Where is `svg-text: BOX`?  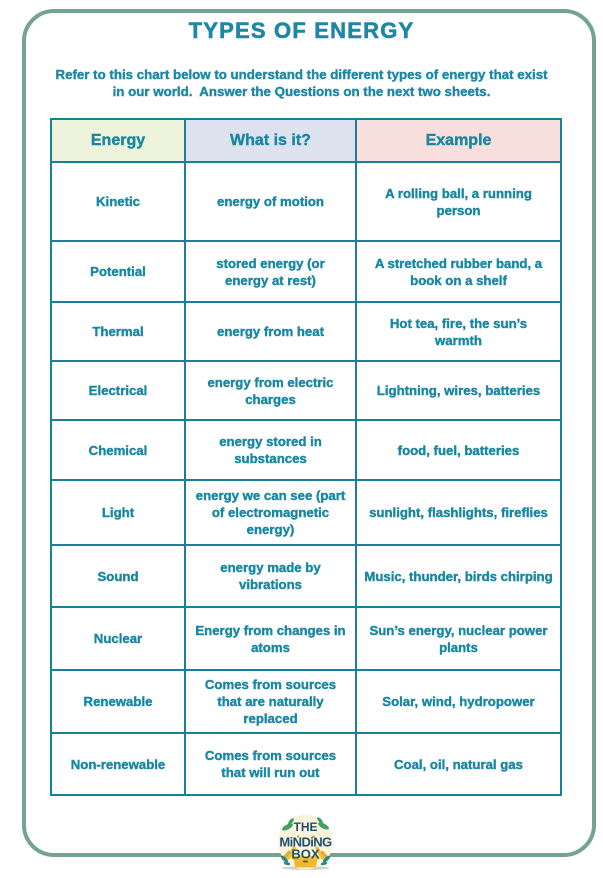 svg-text: BOX is located at coordinates (305, 854).